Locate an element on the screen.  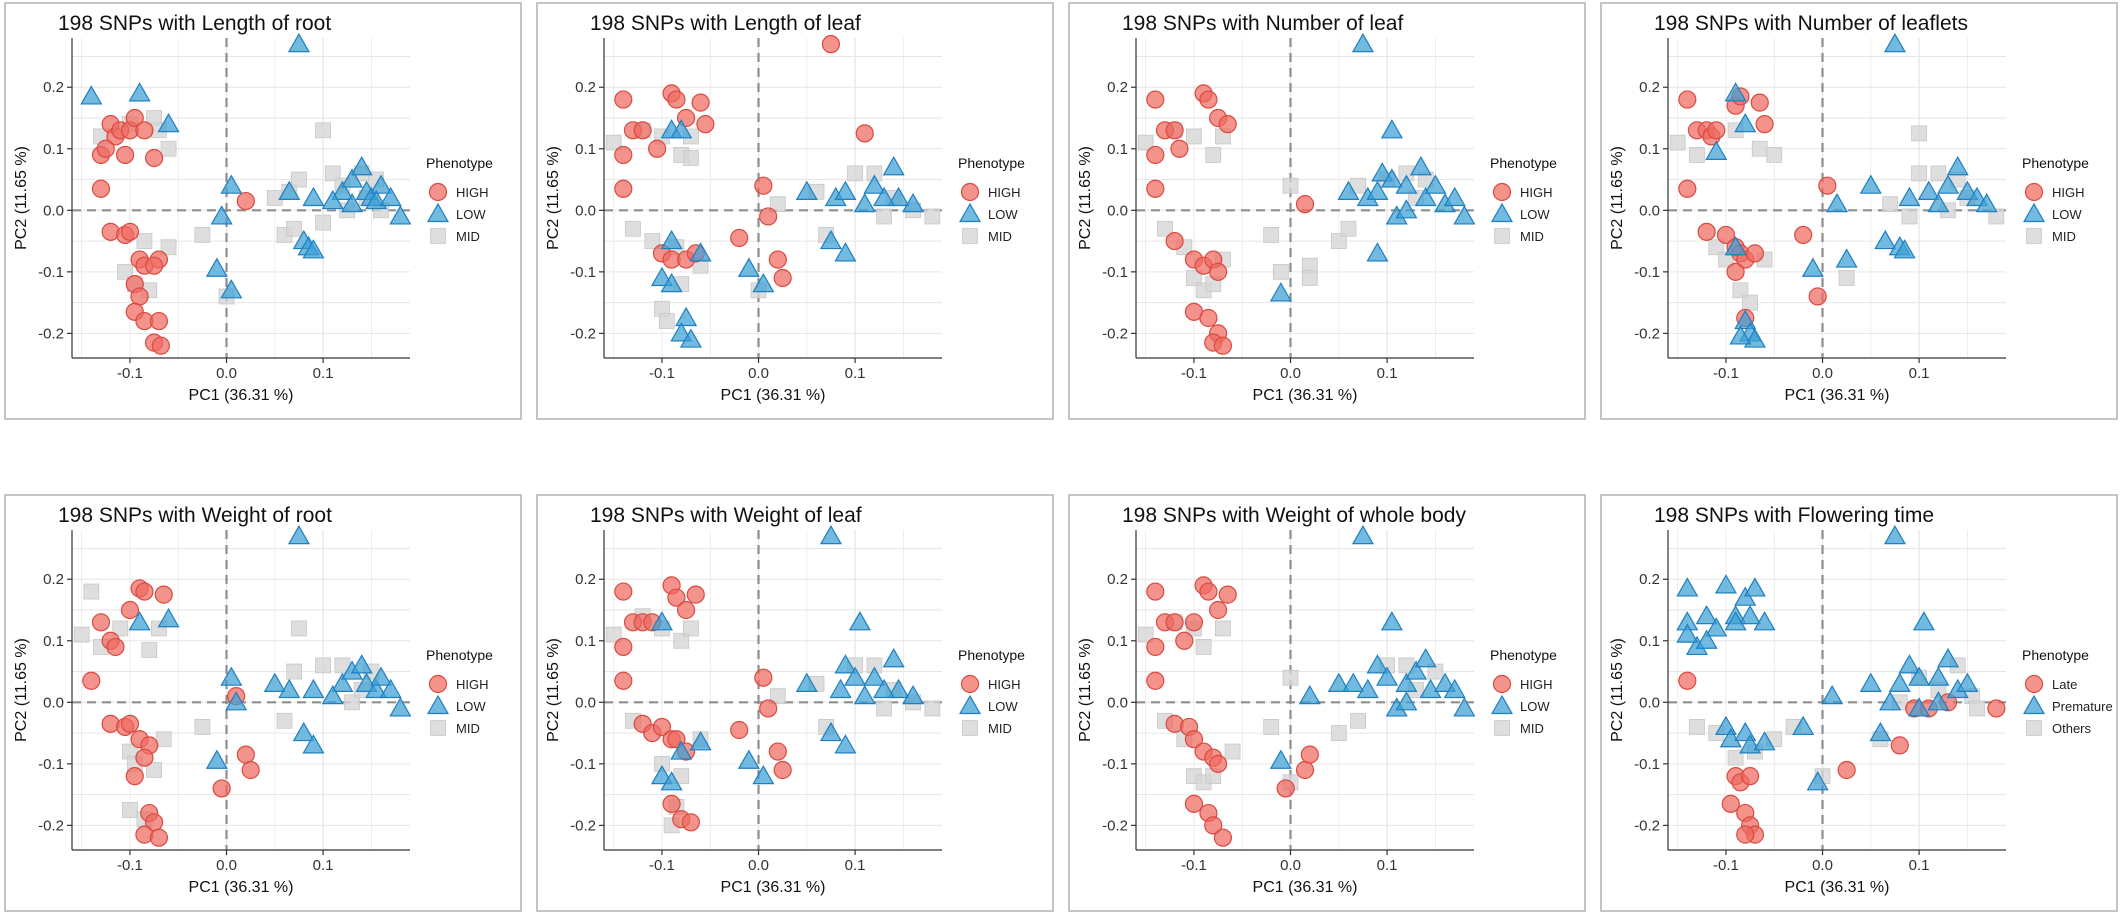
legend-label: Others is located at coordinates (2072, 728).